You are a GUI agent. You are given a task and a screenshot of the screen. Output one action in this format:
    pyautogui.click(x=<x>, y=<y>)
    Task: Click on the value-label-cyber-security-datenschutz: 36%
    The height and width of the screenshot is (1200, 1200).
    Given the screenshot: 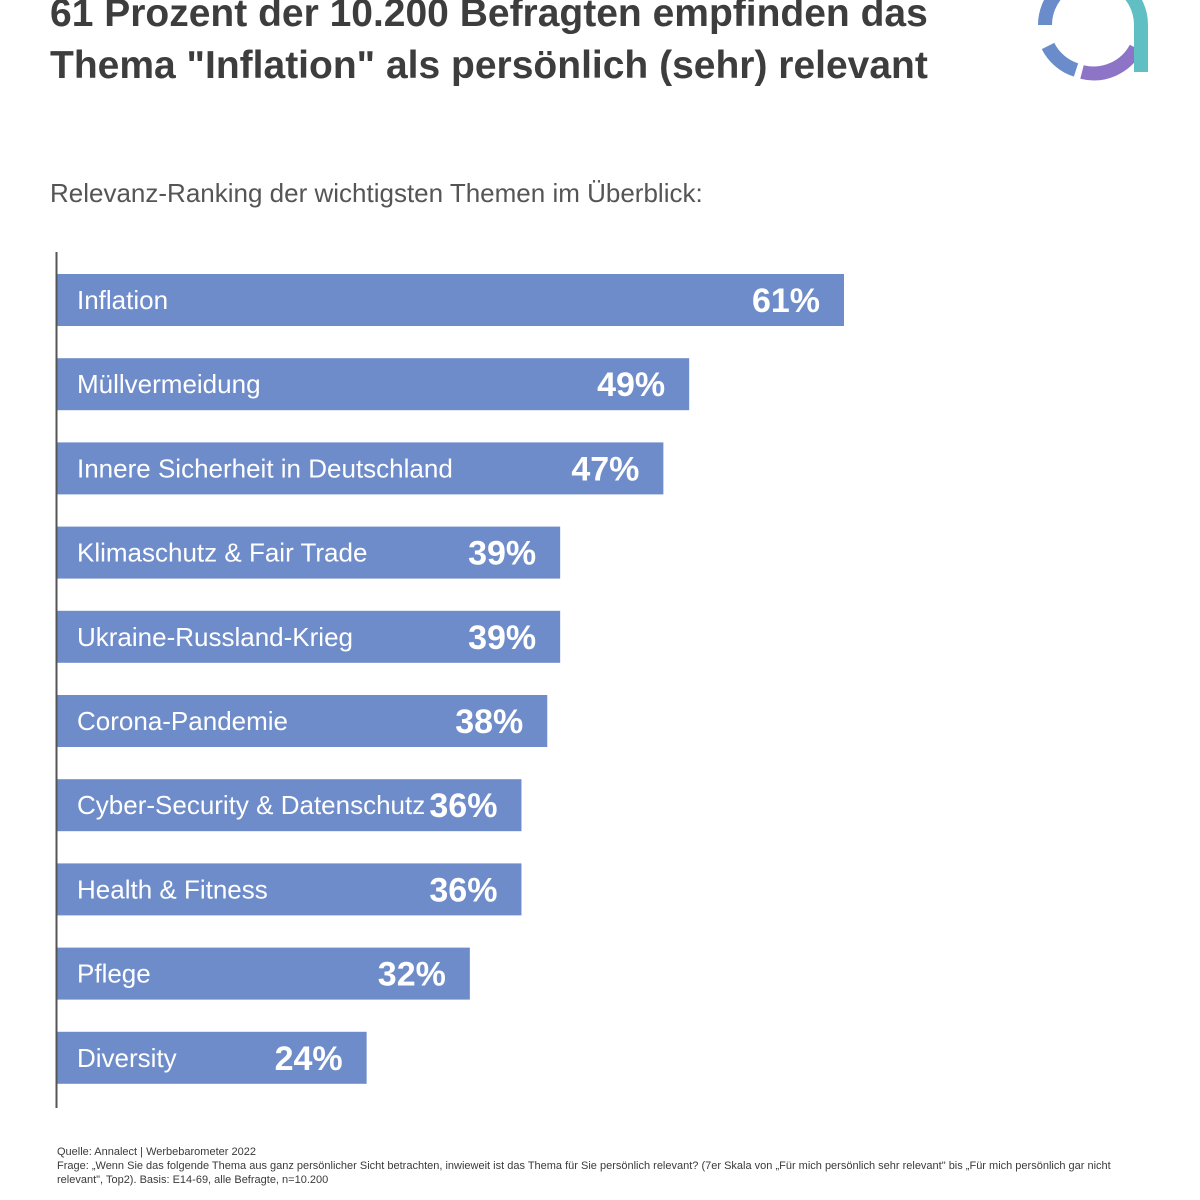 What is the action you would take?
    pyautogui.click(x=463, y=806)
    